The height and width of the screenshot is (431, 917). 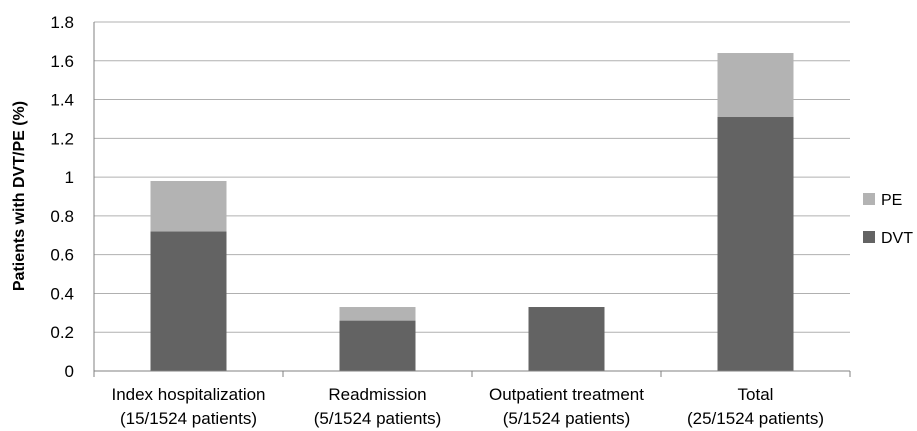 What do you see at coordinates (69, 177) in the screenshot?
I see `y-tick-label: 1` at bounding box center [69, 177].